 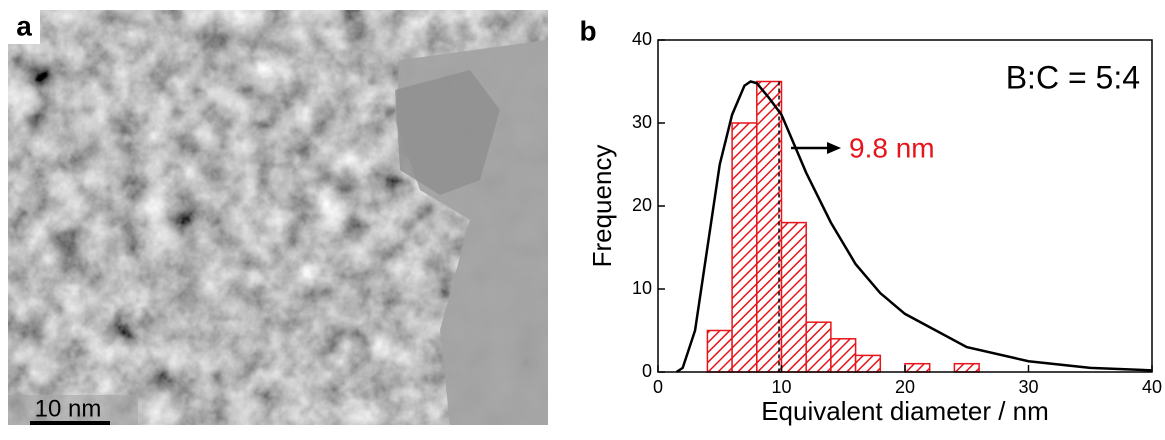 What do you see at coordinates (834, 148) in the screenshot?
I see `arrow-head` at bounding box center [834, 148].